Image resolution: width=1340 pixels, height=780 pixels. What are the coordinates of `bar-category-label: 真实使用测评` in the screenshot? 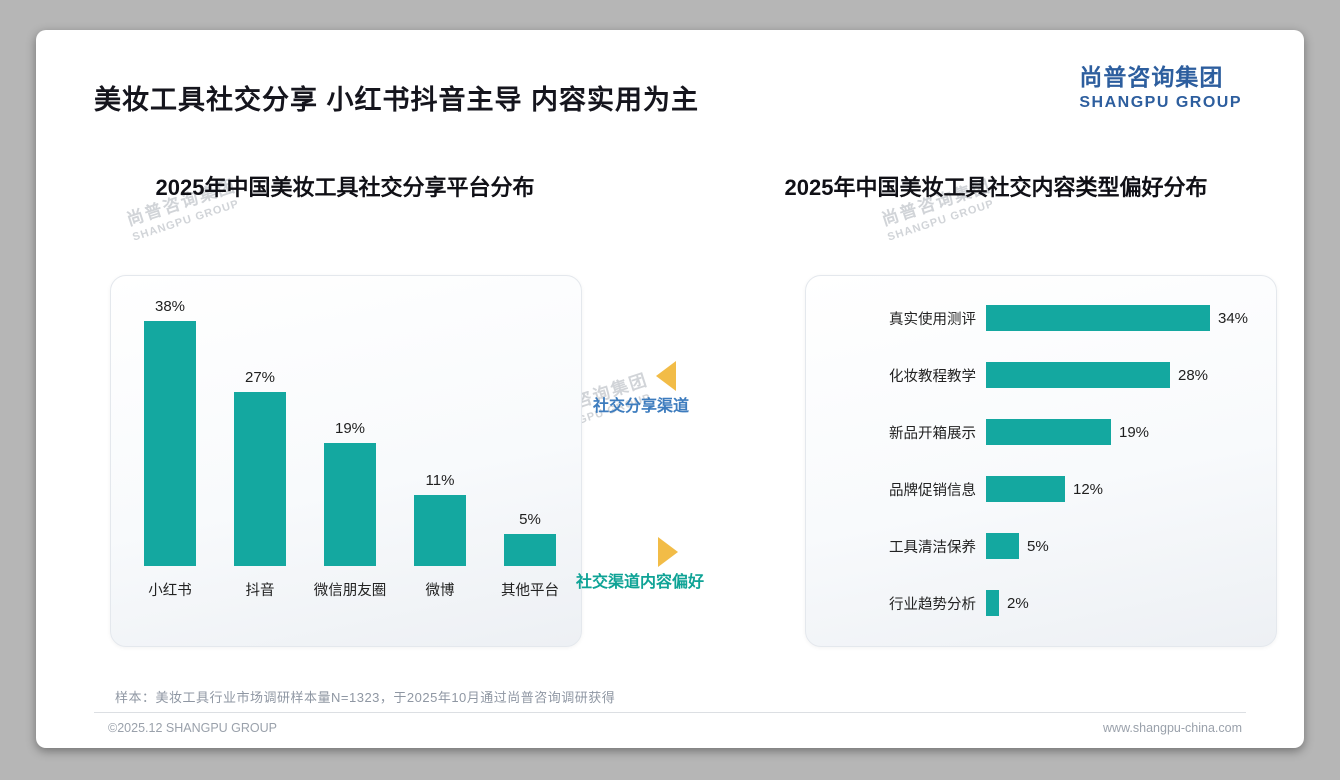 It's located at (932, 319).